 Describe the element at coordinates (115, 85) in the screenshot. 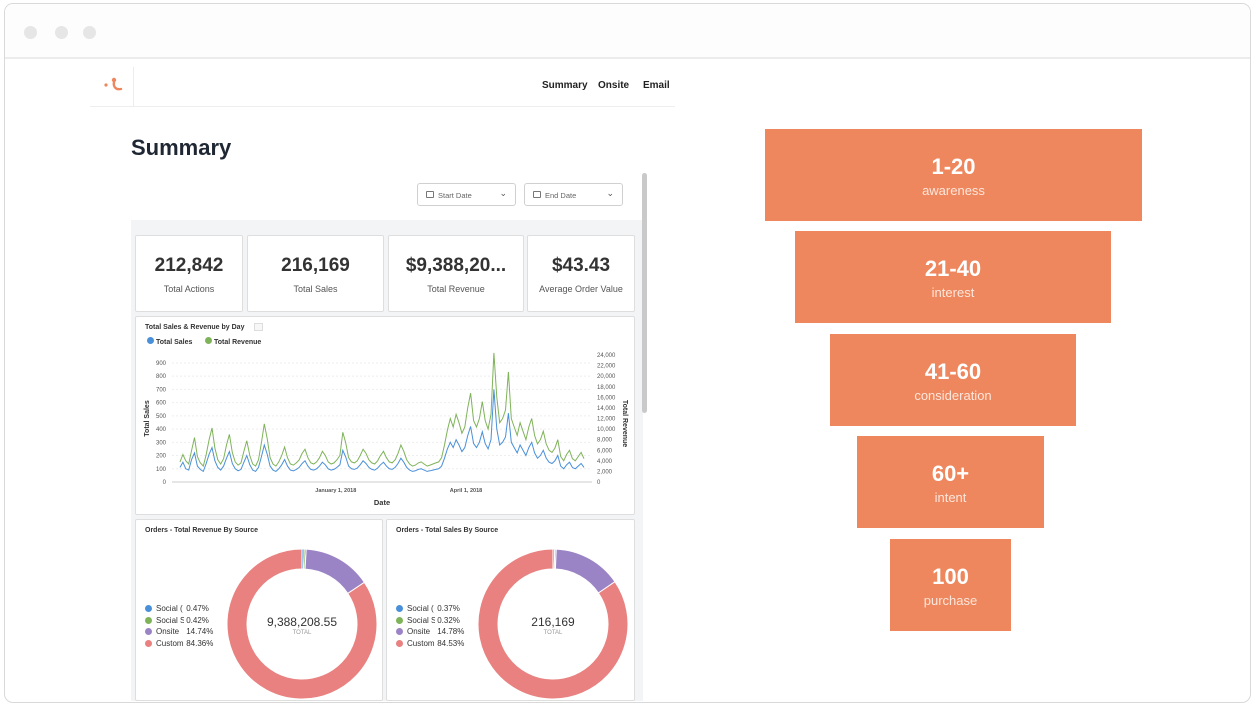

I see `brand-logo-icon` at that location.